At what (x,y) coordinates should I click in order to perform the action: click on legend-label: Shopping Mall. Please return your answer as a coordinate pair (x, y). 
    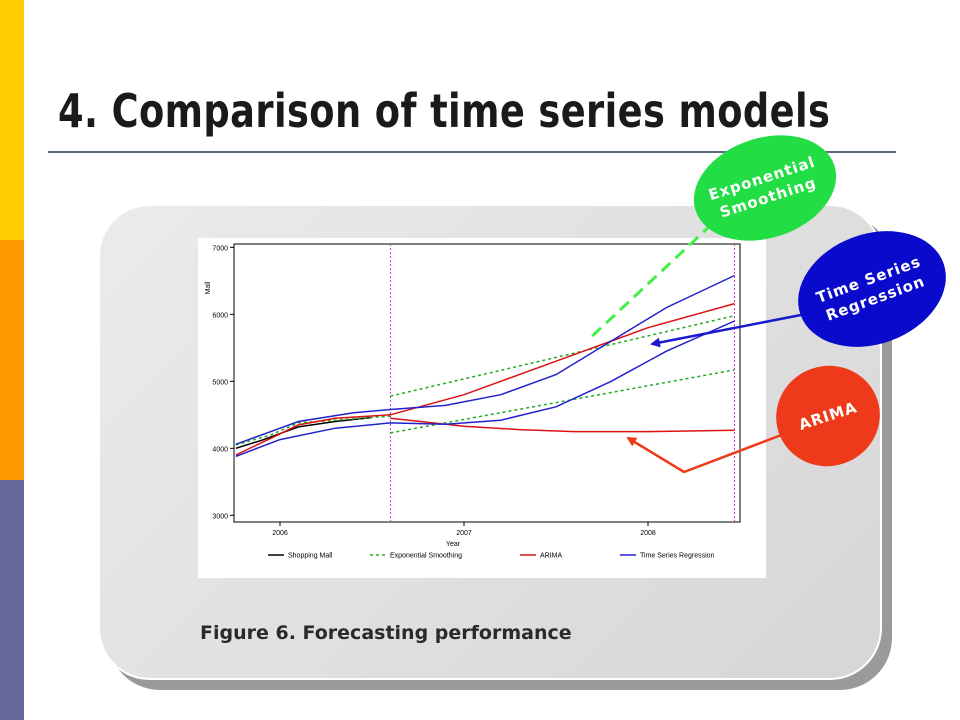
    Looking at the image, I should click on (310, 556).